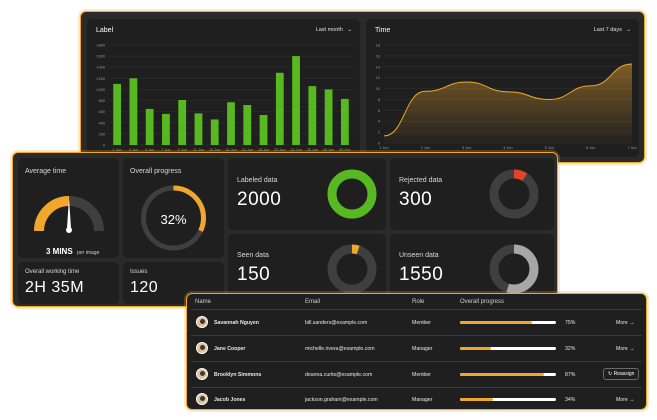 The height and width of the screenshot is (420, 657). I want to click on row-email: deanna.curtis@example.com, so click(339, 375).